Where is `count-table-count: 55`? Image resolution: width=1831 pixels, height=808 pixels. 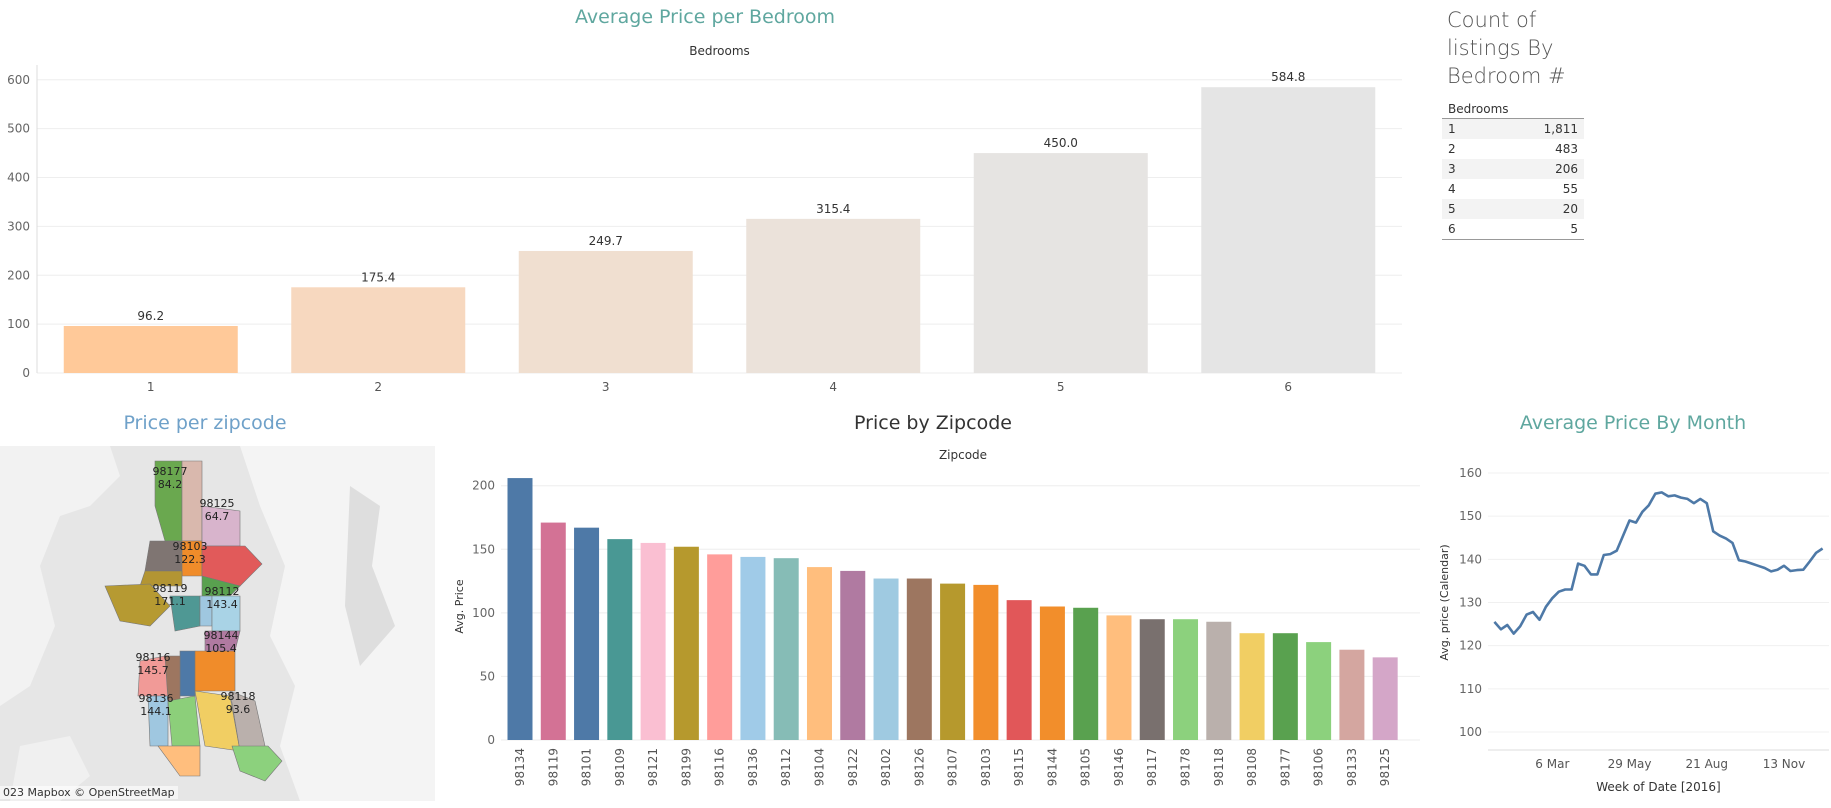
count-table-count: 55 is located at coordinates (1570, 189).